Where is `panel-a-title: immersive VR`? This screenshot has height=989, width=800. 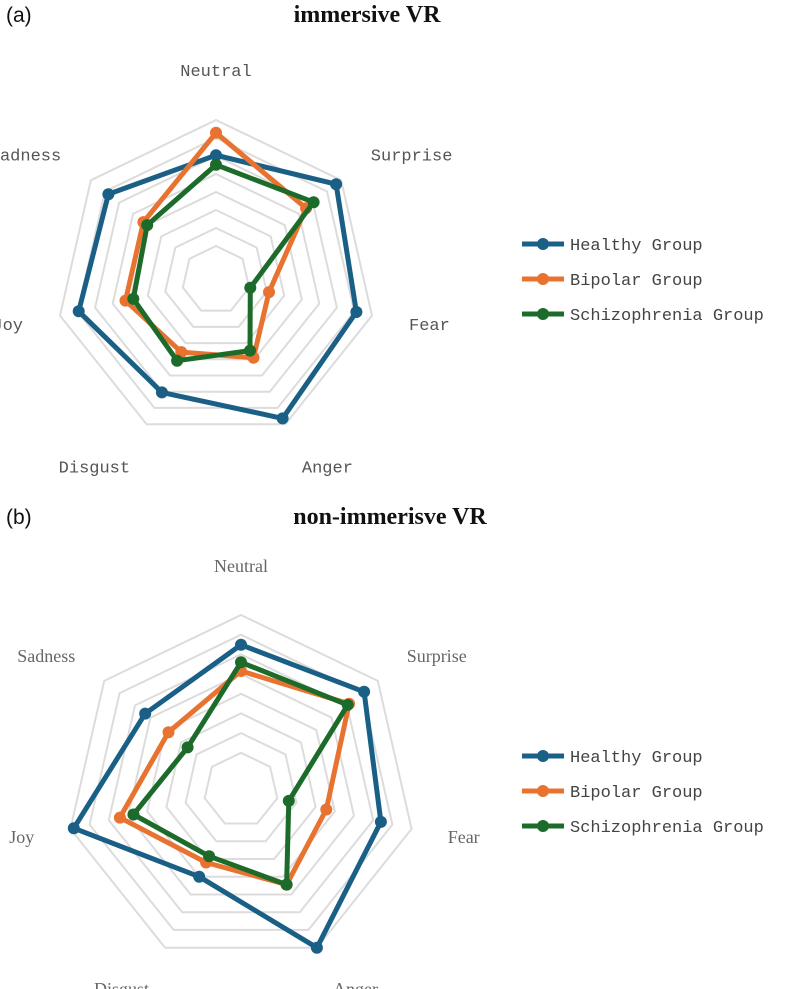
panel-a-title: immersive VR is located at coordinates (368, 15).